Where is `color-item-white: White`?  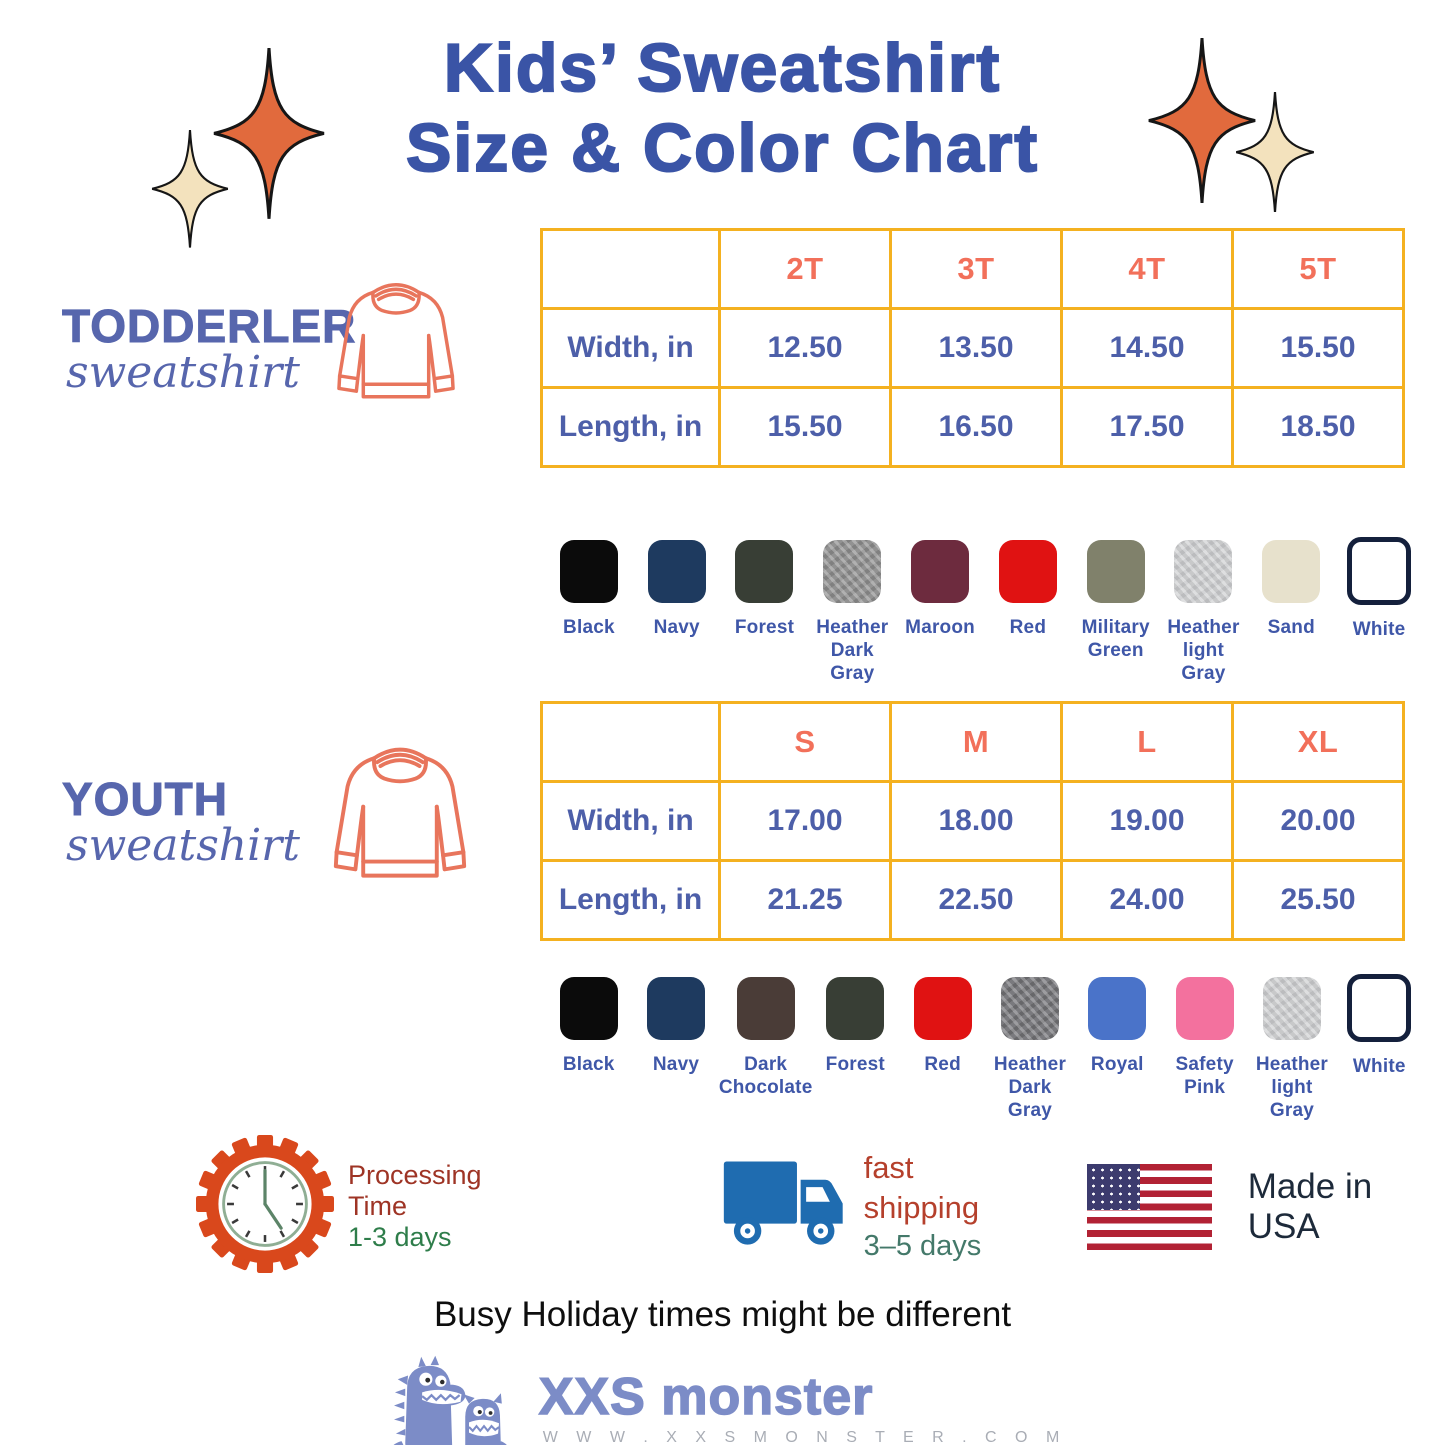
color-item-white: White is located at coordinates (1379, 611).